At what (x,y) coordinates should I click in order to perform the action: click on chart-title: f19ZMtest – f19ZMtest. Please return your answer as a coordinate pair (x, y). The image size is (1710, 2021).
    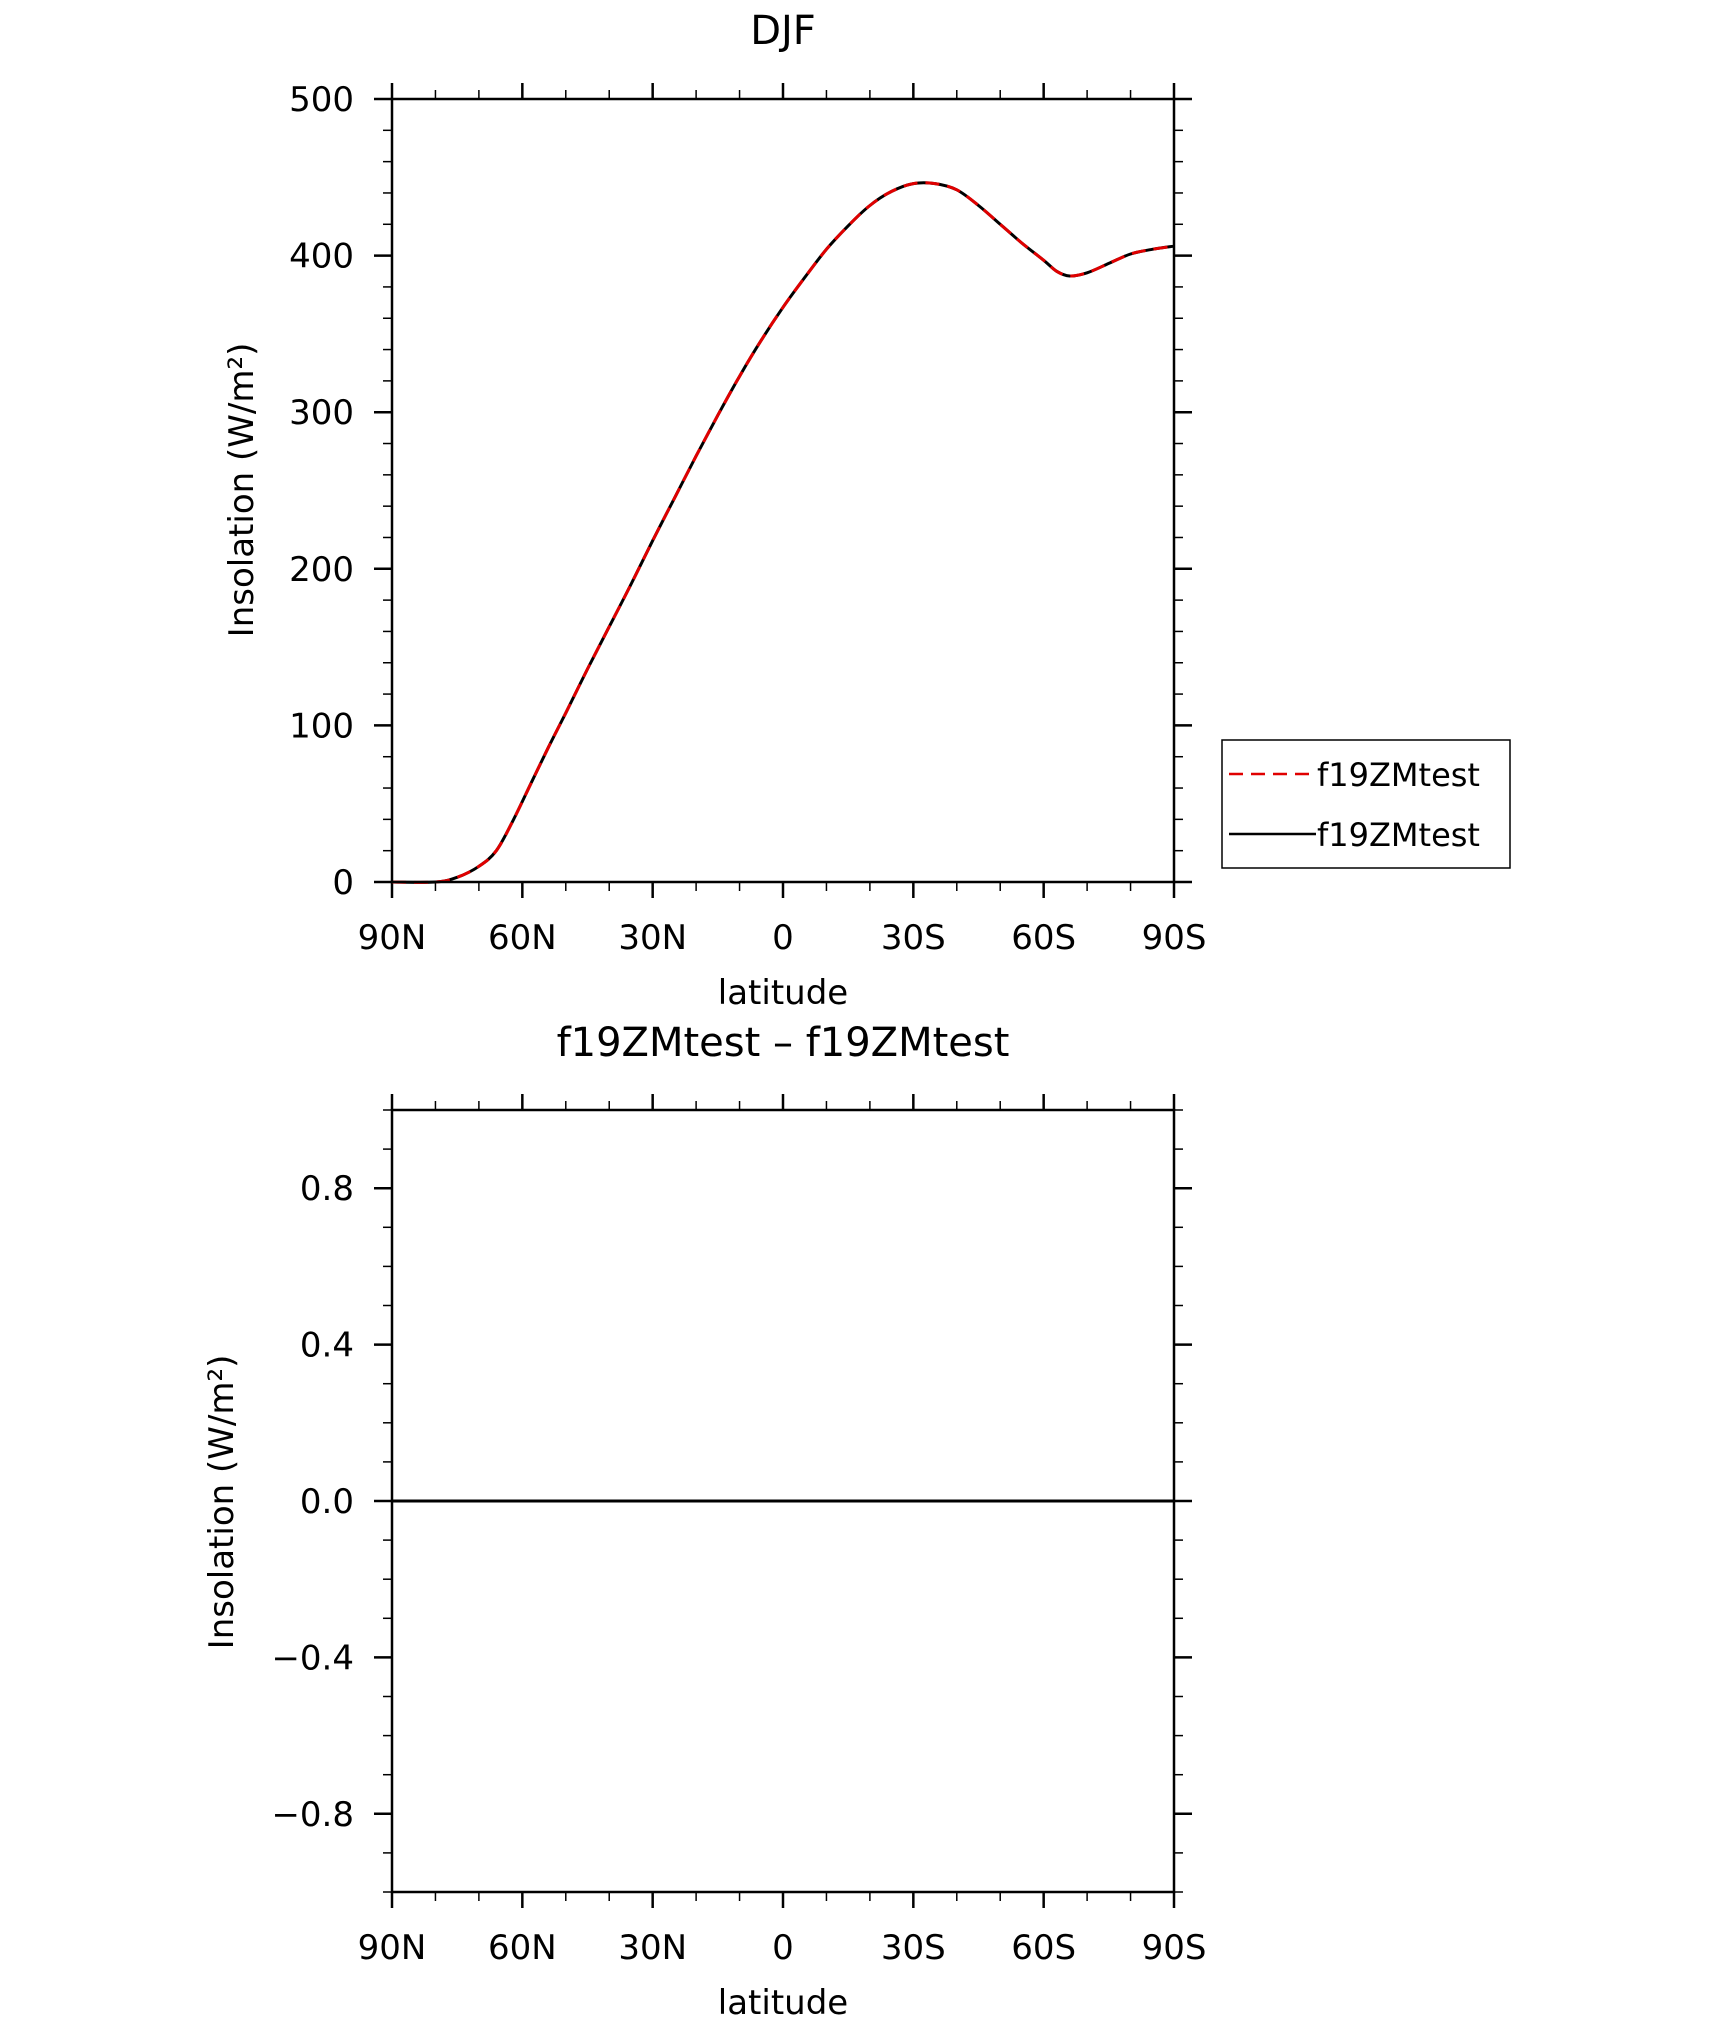
    Looking at the image, I should click on (783, 1043).